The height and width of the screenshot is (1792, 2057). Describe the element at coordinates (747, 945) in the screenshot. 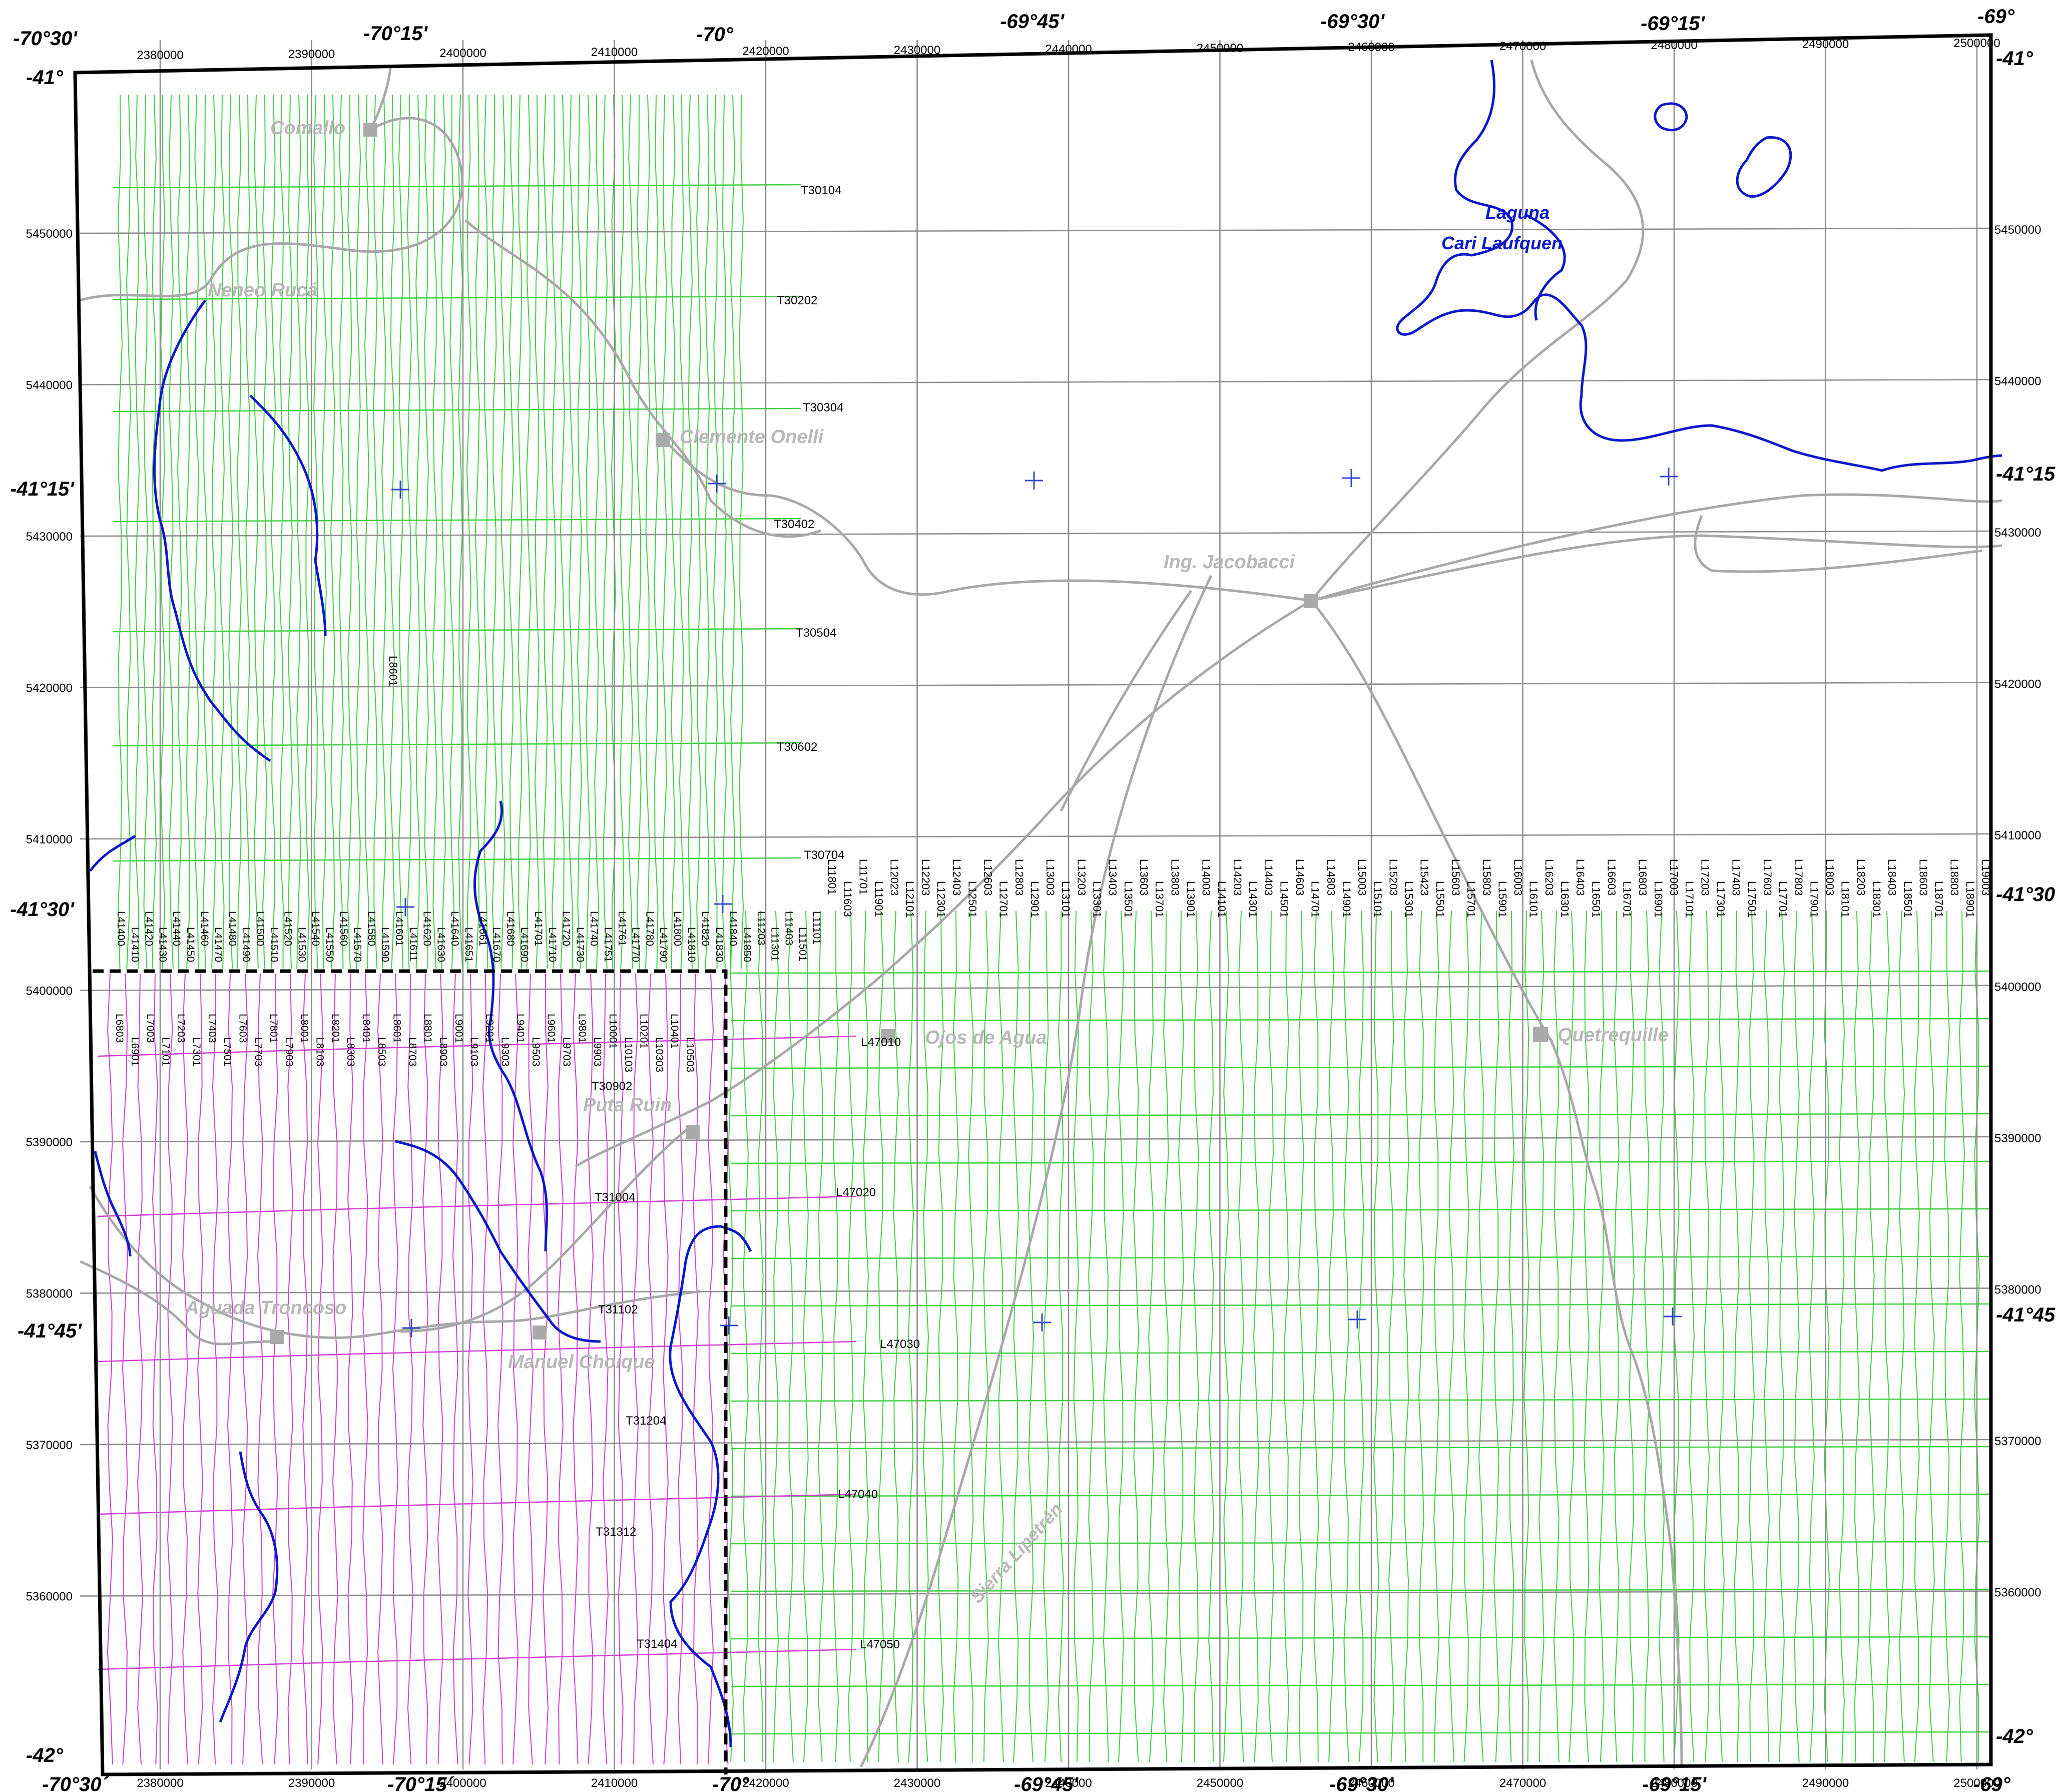

I see `flight-line-label: L41850` at that location.